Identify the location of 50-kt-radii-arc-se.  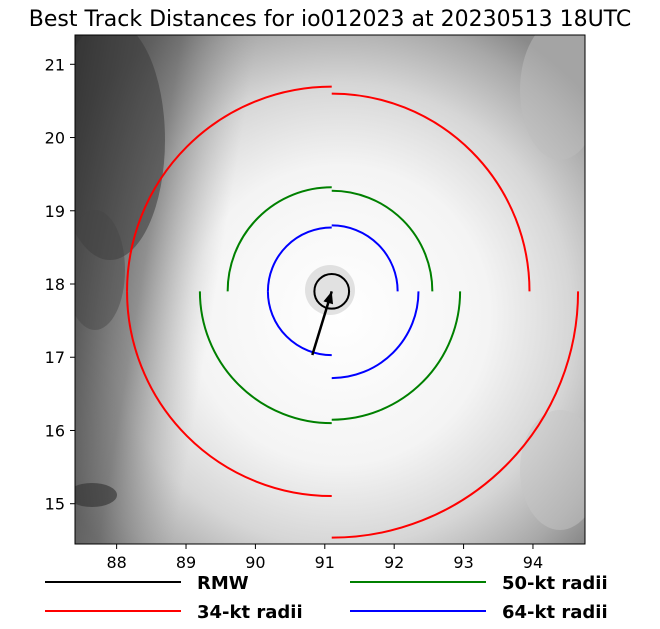
(396, 356).